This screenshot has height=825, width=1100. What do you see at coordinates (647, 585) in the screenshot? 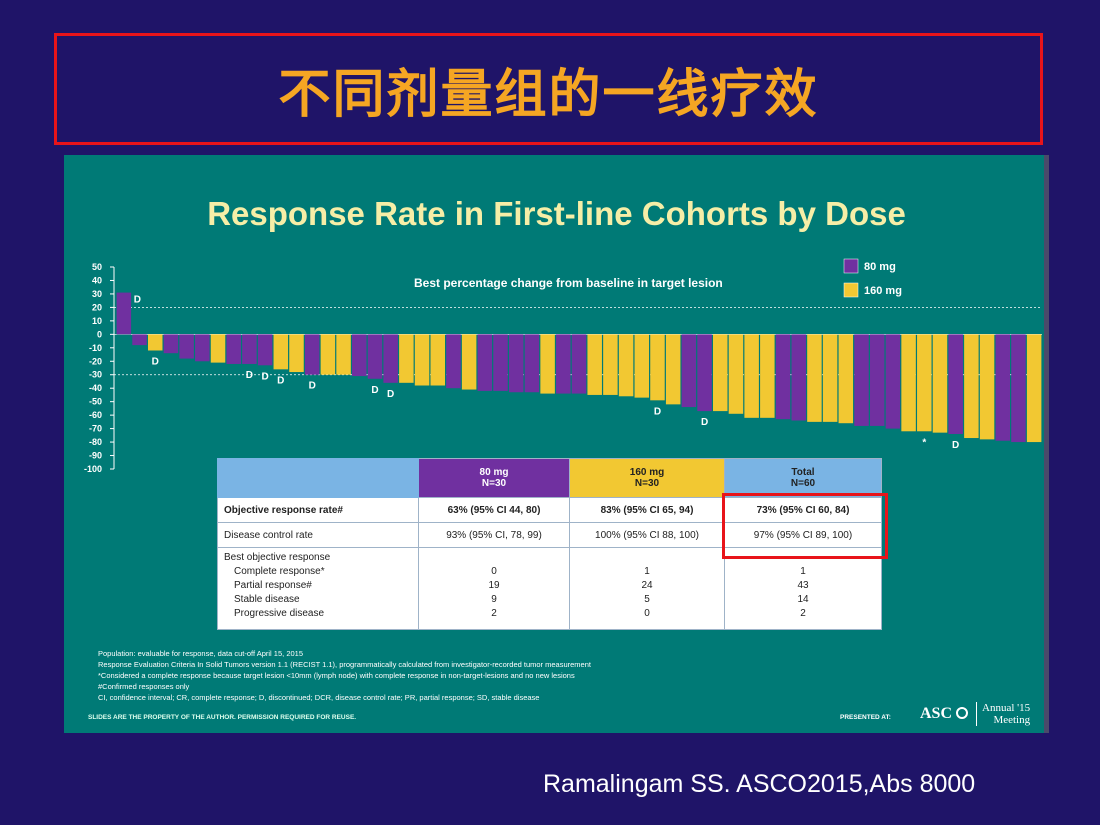
I see `bor-160mg-pr: 24` at bounding box center [647, 585].